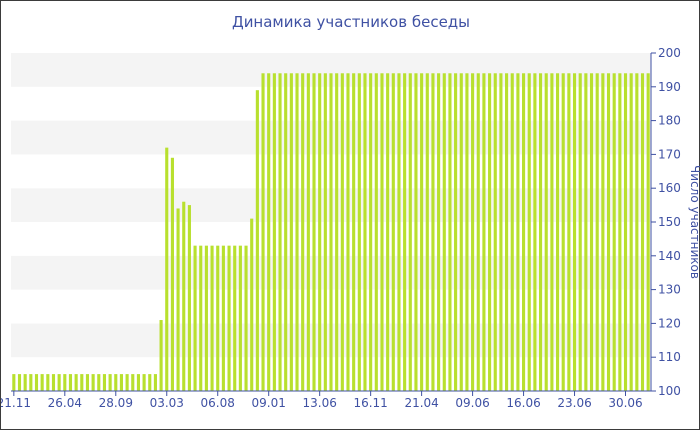 The image size is (700, 431). Describe the element at coordinates (669, 188) in the screenshot. I see `y-tick-label: 160` at that location.